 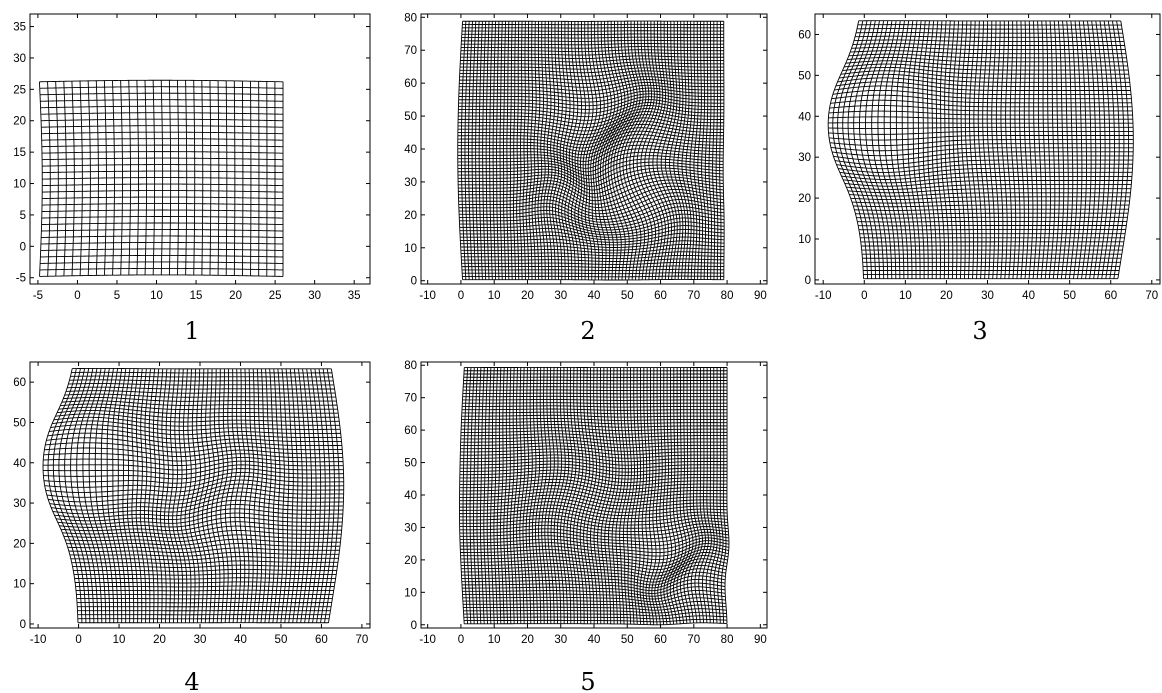 What do you see at coordinates (200, 149) in the screenshot?
I see `axes-frame` at bounding box center [200, 149].